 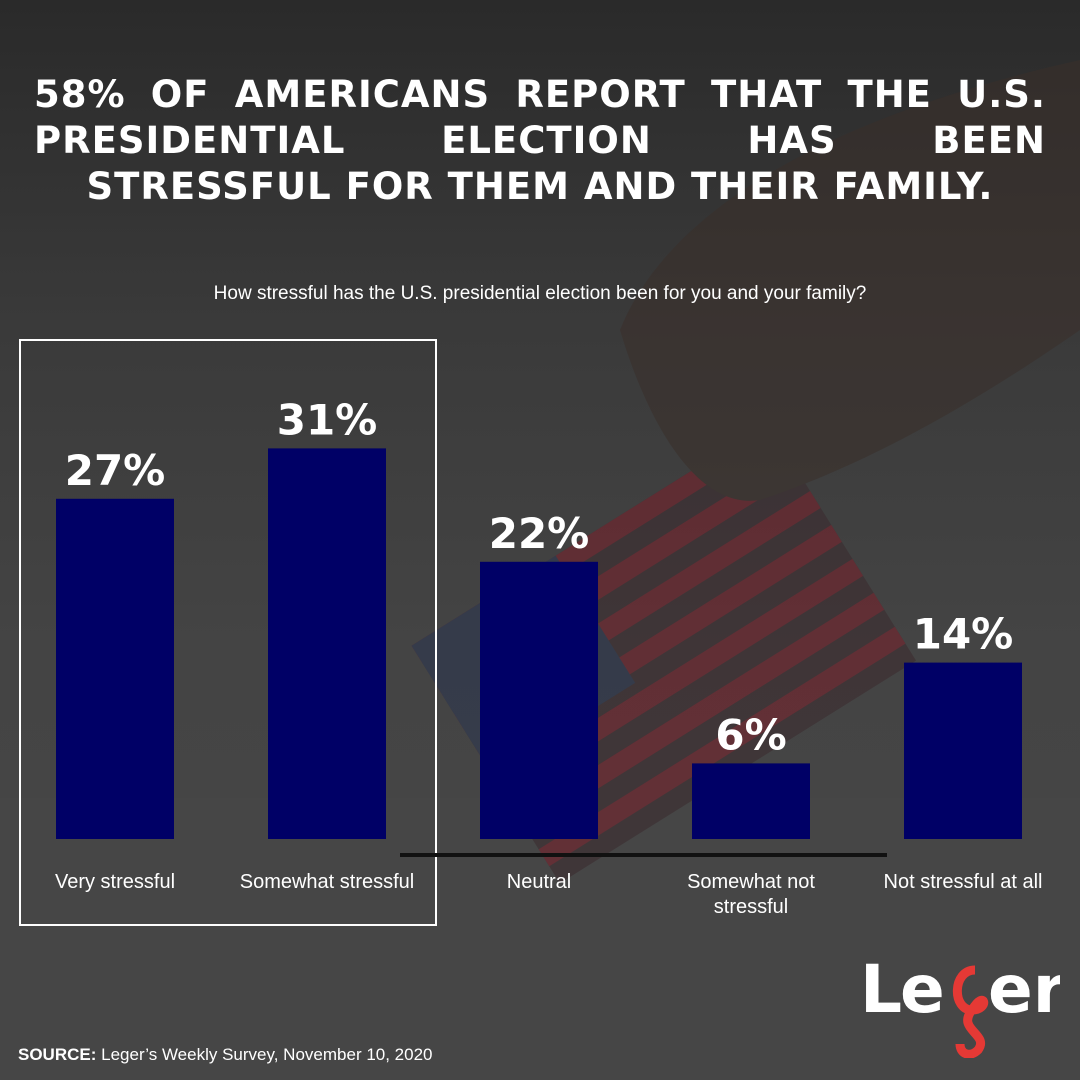 What do you see at coordinates (115, 470) in the screenshot?
I see `value-label: 27%` at bounding box center [115, 470].